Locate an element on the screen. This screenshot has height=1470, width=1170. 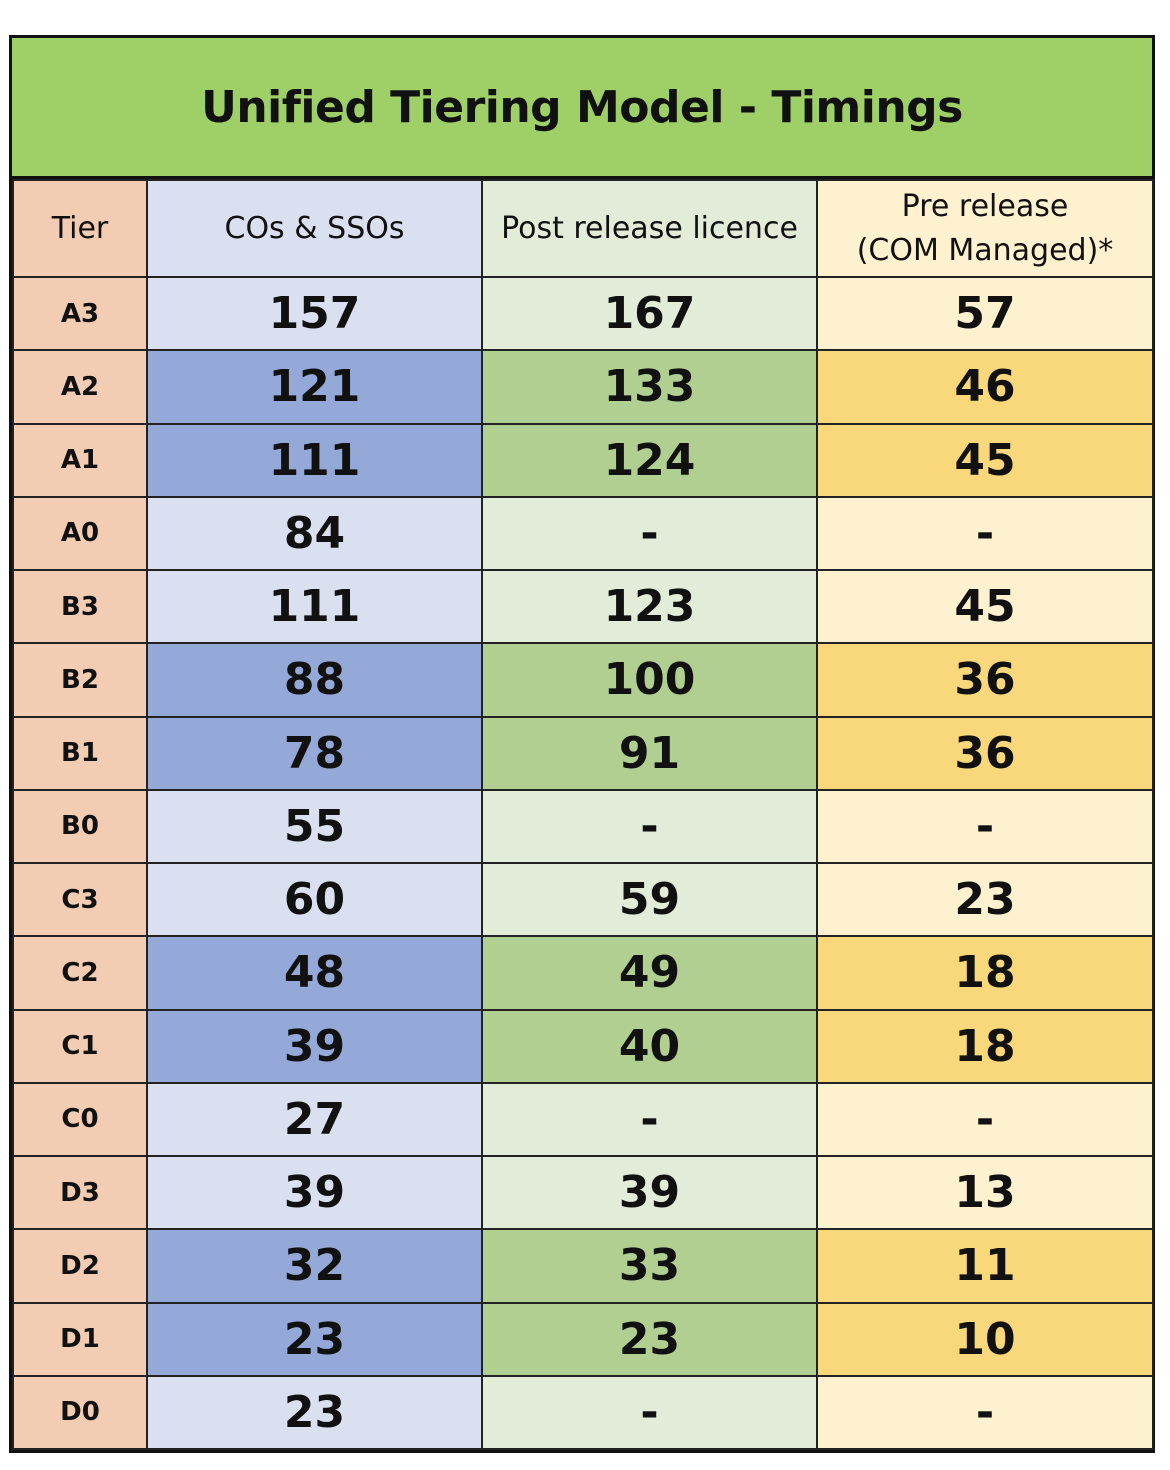
cos-ssos-cell: 88 is located at coordinates (314, 680).